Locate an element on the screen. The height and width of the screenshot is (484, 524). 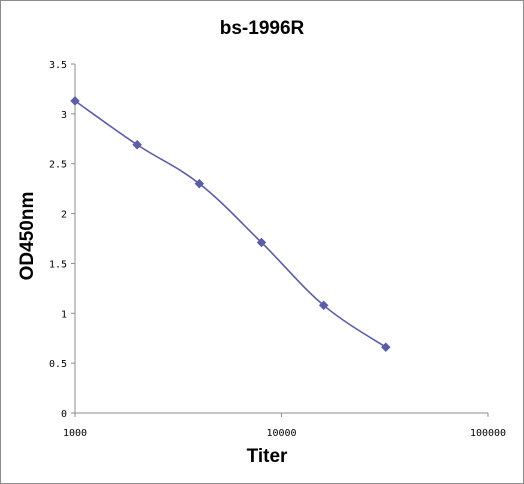
x-tick-label: 100000 is located at coordinates (488, 433).